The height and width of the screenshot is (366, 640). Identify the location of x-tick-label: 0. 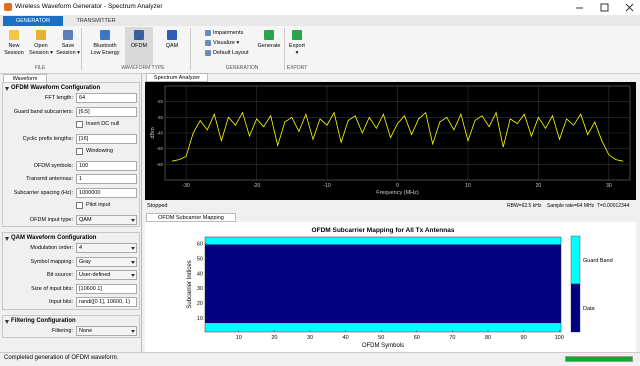
(397, 186).